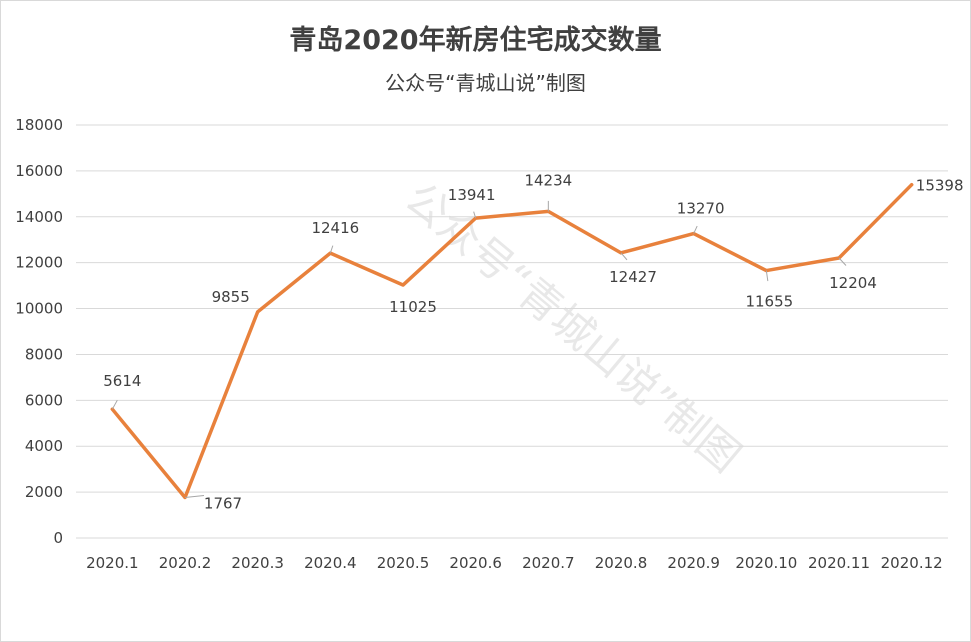  What do you see at coordinates (44, 354) in the screenshot?
I see `y-tick-label: 8000` at bounding box center [44, 354].